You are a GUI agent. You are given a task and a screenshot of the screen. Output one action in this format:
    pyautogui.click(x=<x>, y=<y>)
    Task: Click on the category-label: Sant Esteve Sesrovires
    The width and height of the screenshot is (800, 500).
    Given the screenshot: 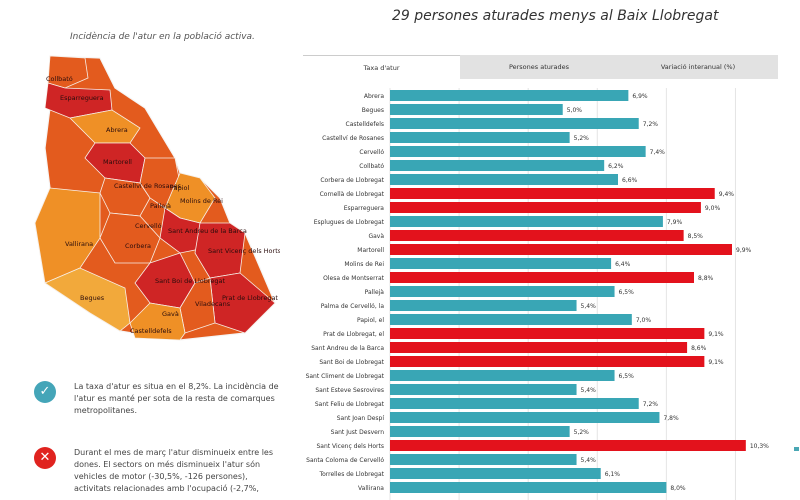 What is the action you would take?
    pyautogui.click(x=349, y=390)
    